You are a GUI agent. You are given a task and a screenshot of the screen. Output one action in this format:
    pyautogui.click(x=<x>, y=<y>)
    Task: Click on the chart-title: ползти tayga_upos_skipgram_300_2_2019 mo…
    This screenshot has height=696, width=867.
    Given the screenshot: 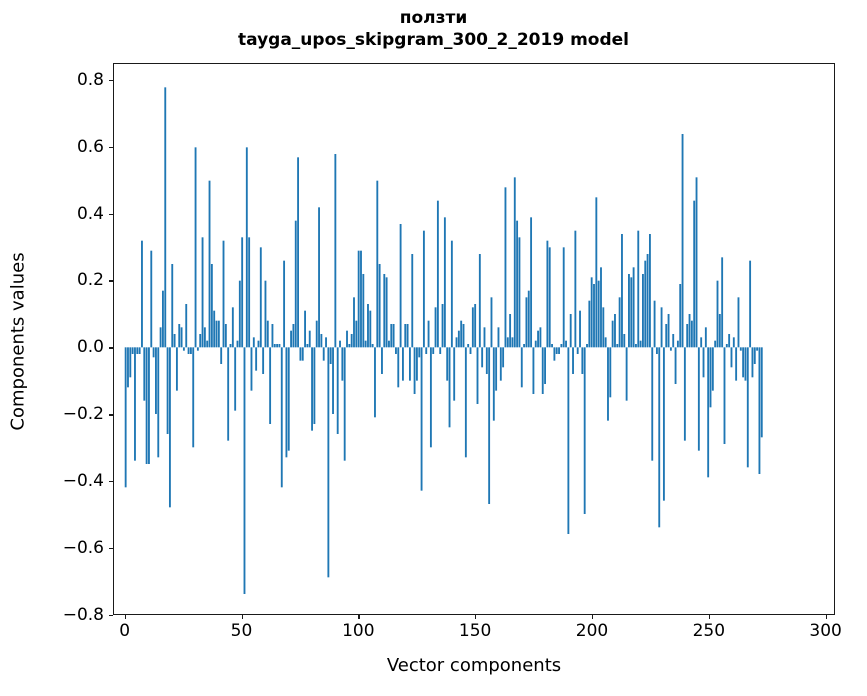 What is the action you would take?
    pyautogui.click(x=433, y=30)
    